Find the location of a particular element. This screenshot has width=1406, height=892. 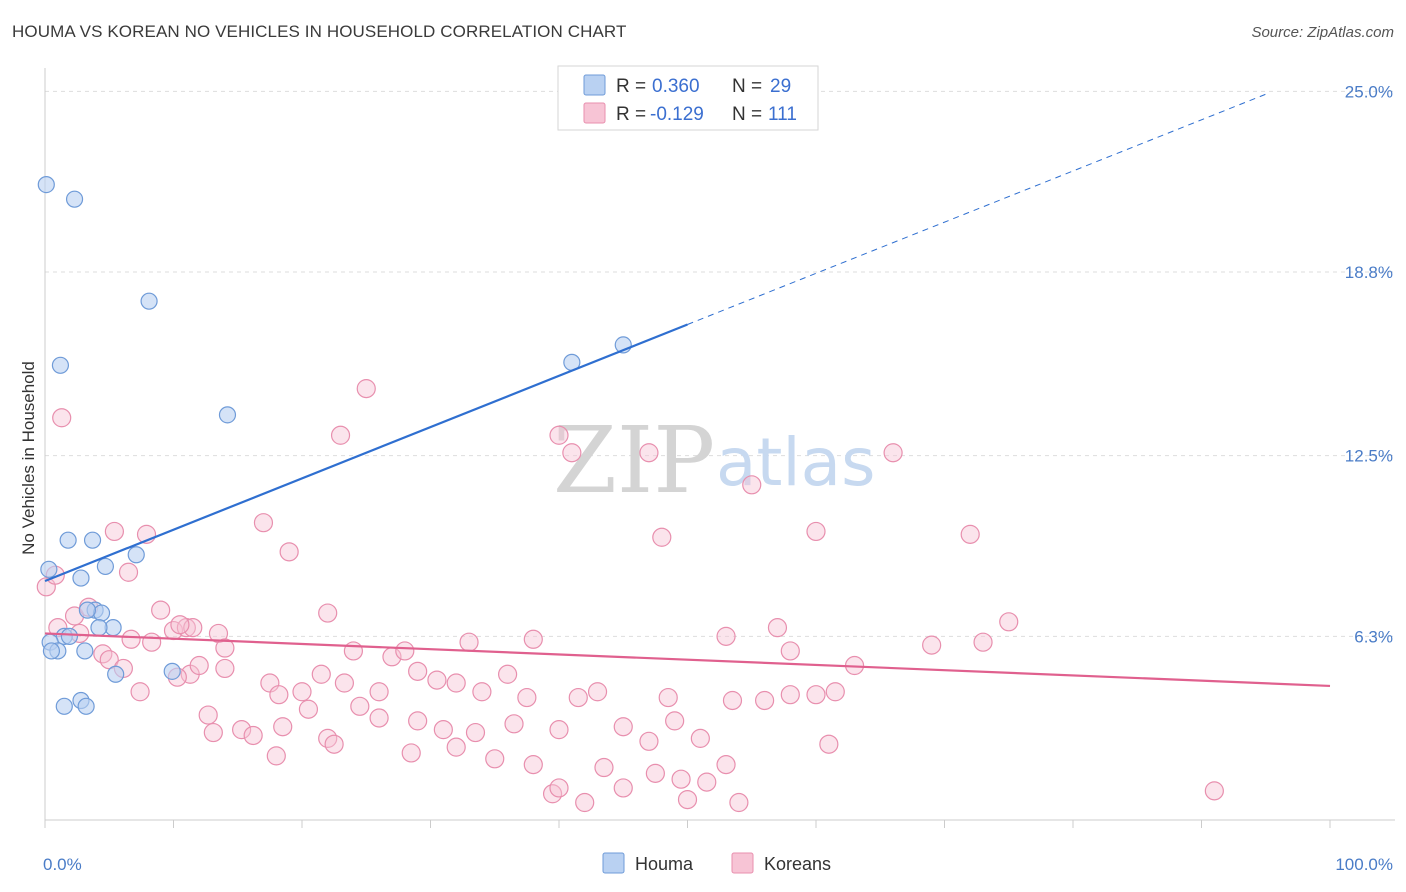

x-tick-label: 0.0% is located at coordinates (62, 864).